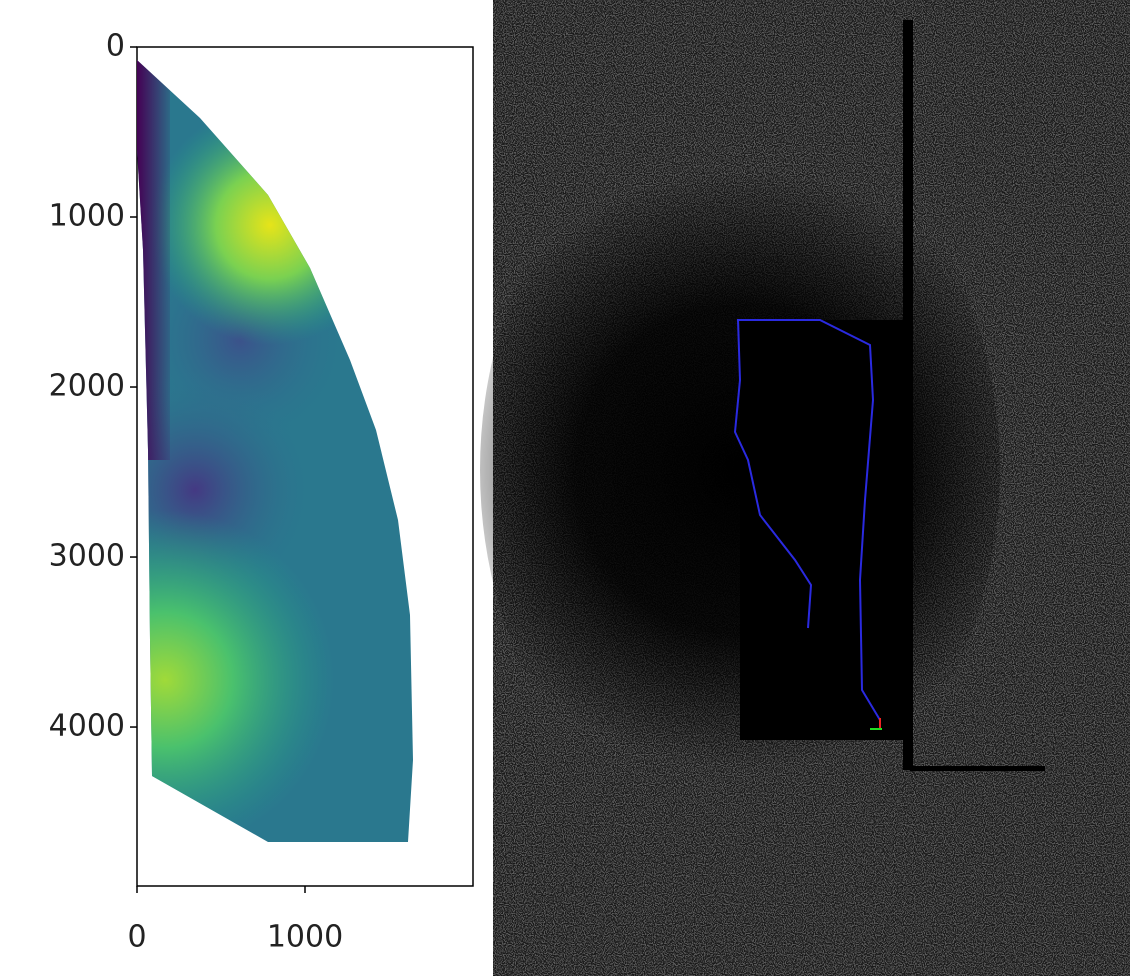 The image size is (1130, 976). What do you see at coordinates (115, 46) in the screenshot?
I see `y-tick-label: 0` at bounding box center [115, 46].